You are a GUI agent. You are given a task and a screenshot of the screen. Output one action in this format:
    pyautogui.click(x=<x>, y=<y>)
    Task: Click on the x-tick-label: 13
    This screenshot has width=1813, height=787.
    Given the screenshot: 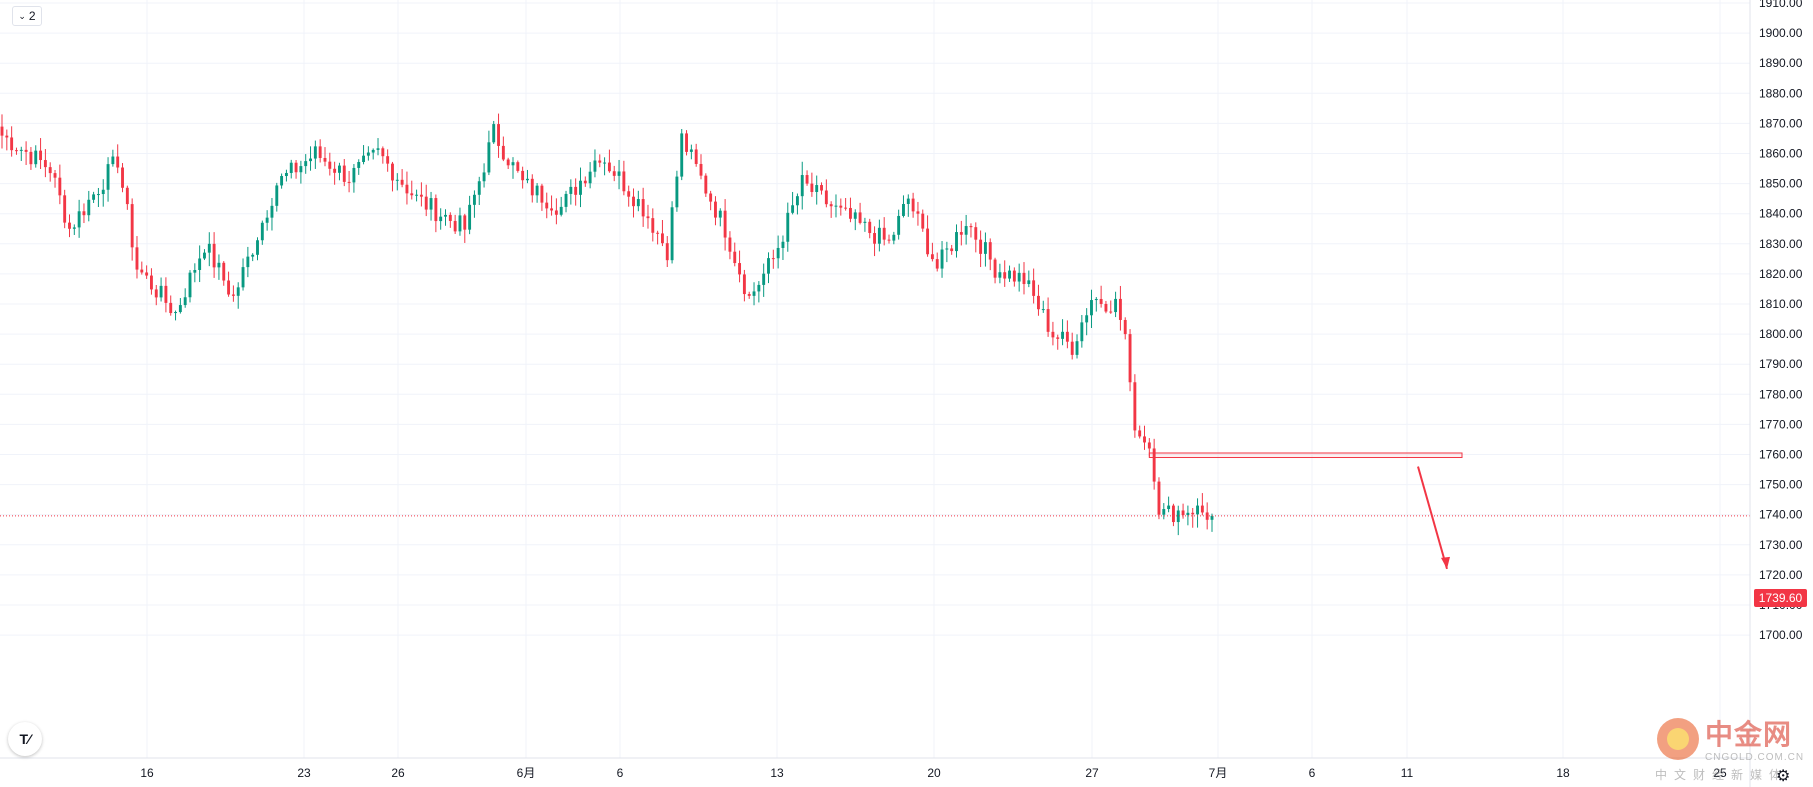 What is the action you would take?
    pyautogui.click(x=777, y=773)
    